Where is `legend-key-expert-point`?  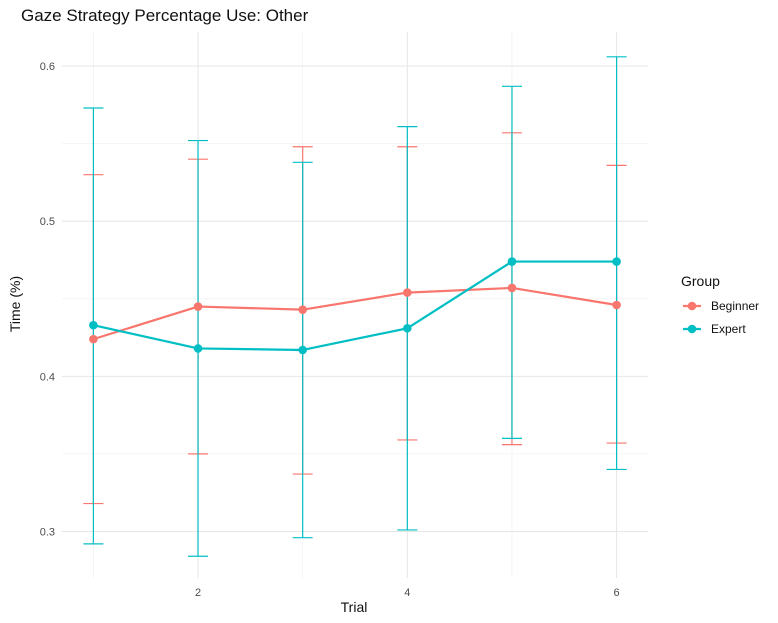 legend-key-expert-point is located at coordinates (692, 329).